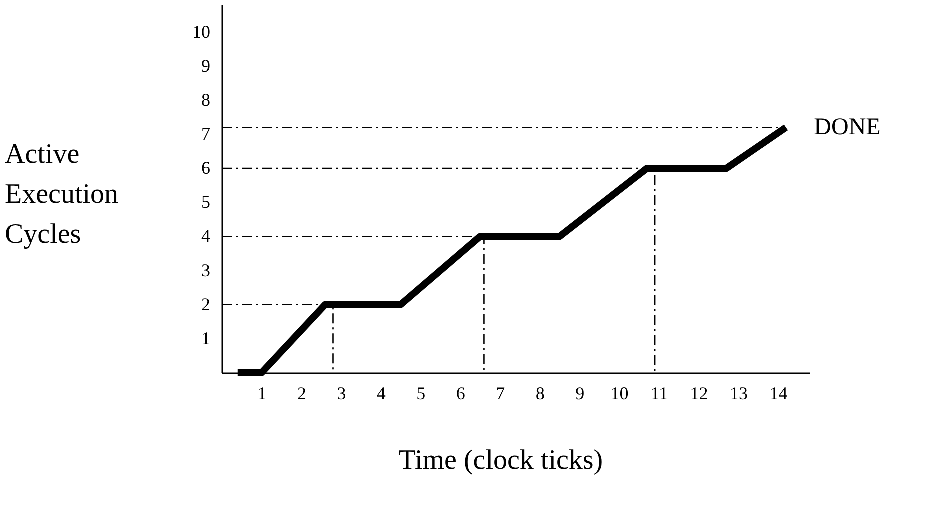 The height and width of the screenshot is (518, 935). What do you see at coordinates (206, 270) in the screenshot?
I see `y-tick-label: 3` at bounding box center [206, 270].